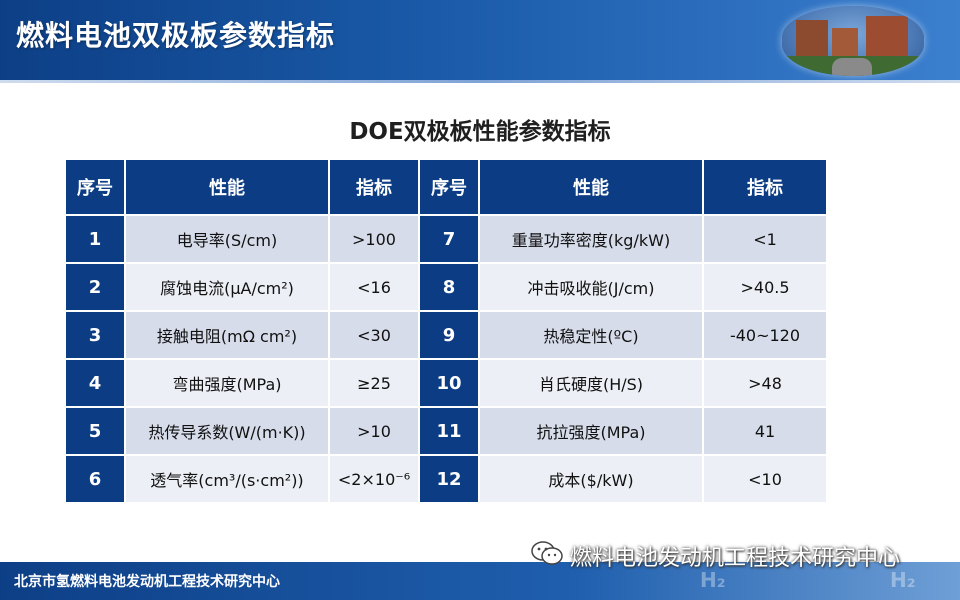 This screenshot has width=960, height=600. What do you see at coordinates (765, 335) in the screenshot?
I see `property-value: -40~120` at bounding box center [765, 335].